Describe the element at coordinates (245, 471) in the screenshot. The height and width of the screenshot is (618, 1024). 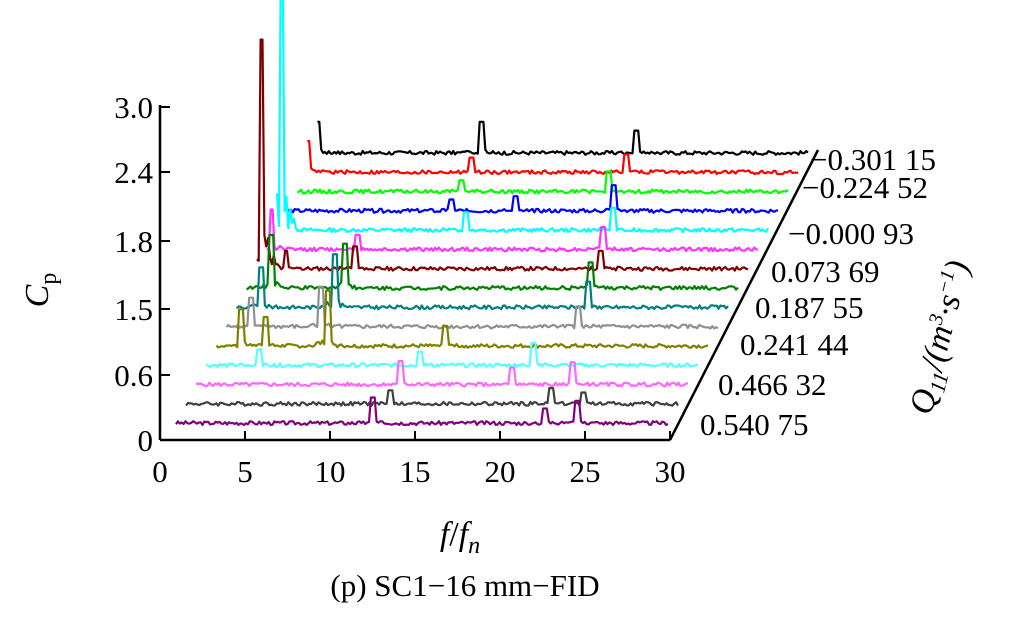
I see `x-tick-label: 5` at that location.